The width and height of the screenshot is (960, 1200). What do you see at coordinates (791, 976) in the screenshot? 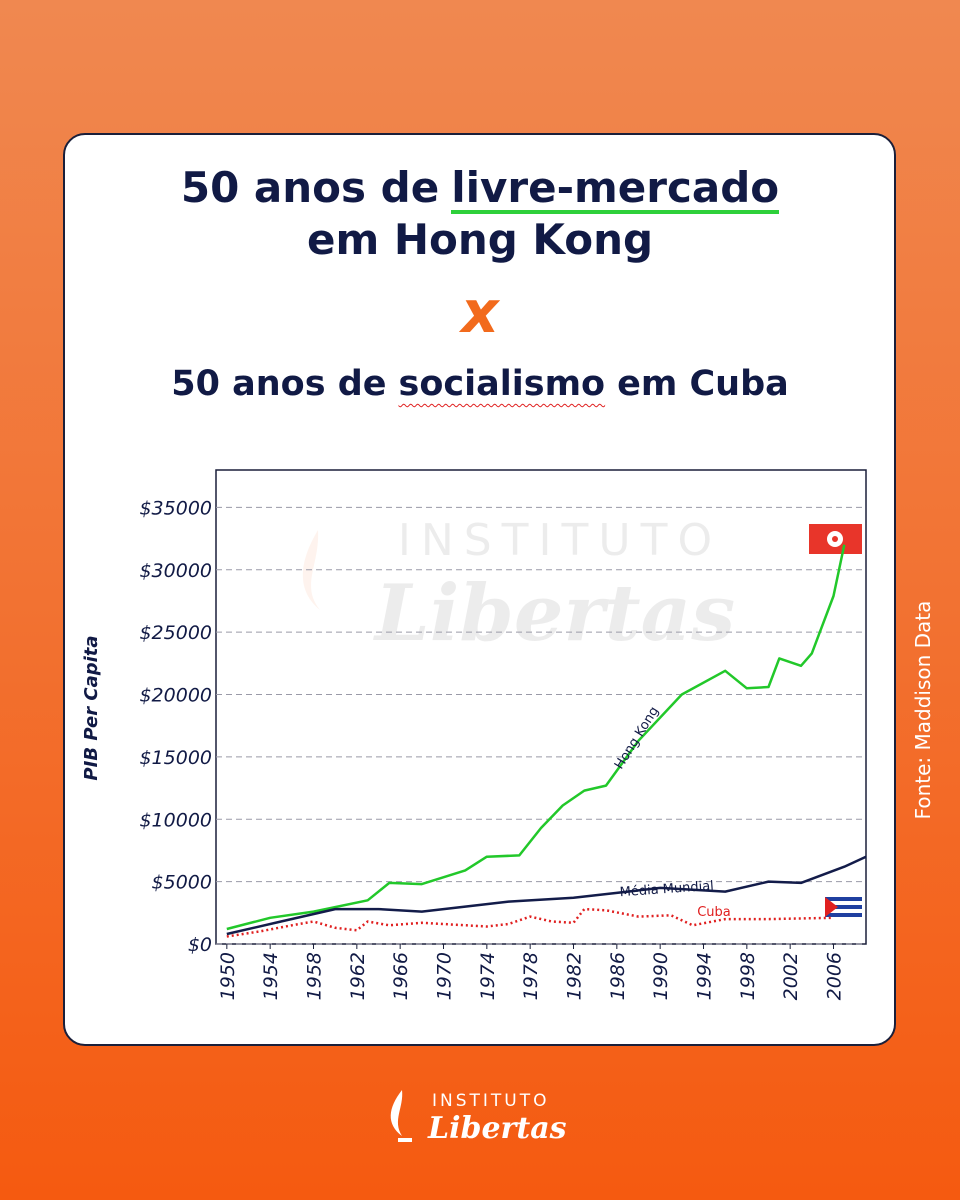
I see `x-tick-label: 2002` at bounding box center [791, 976].